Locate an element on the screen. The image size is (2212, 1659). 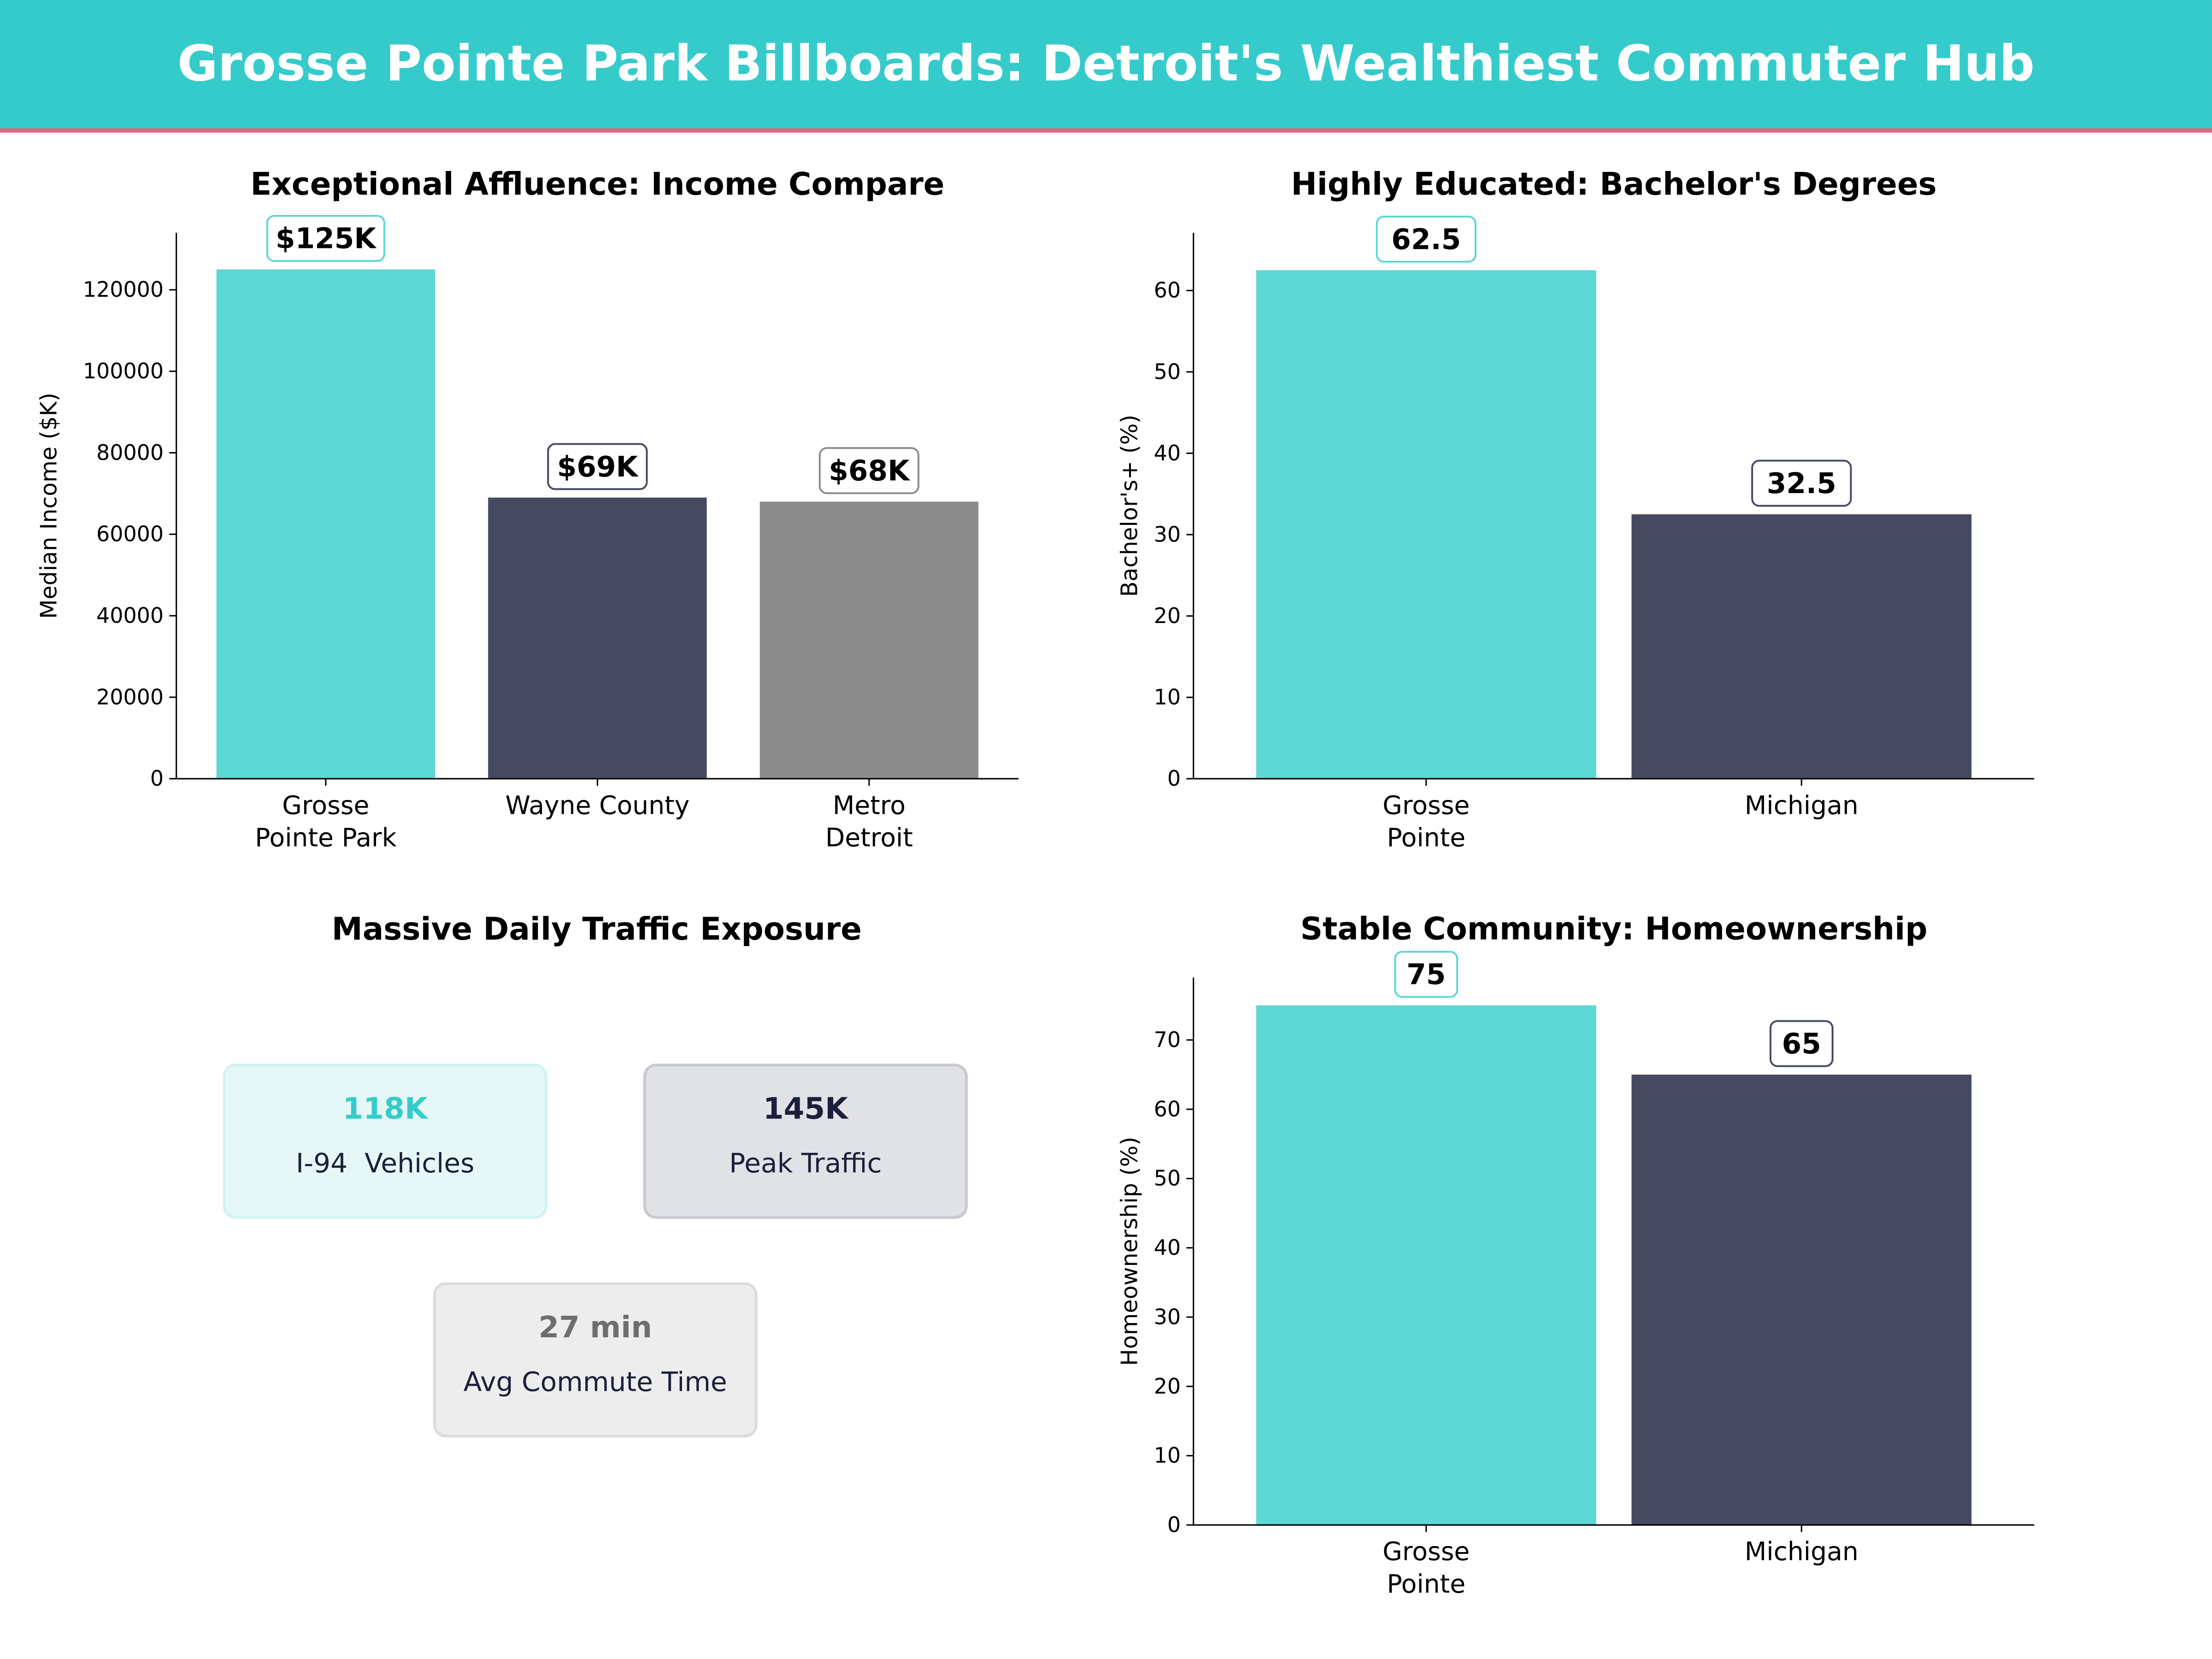
data-label: 75 is located at coordinates (1426, 975).